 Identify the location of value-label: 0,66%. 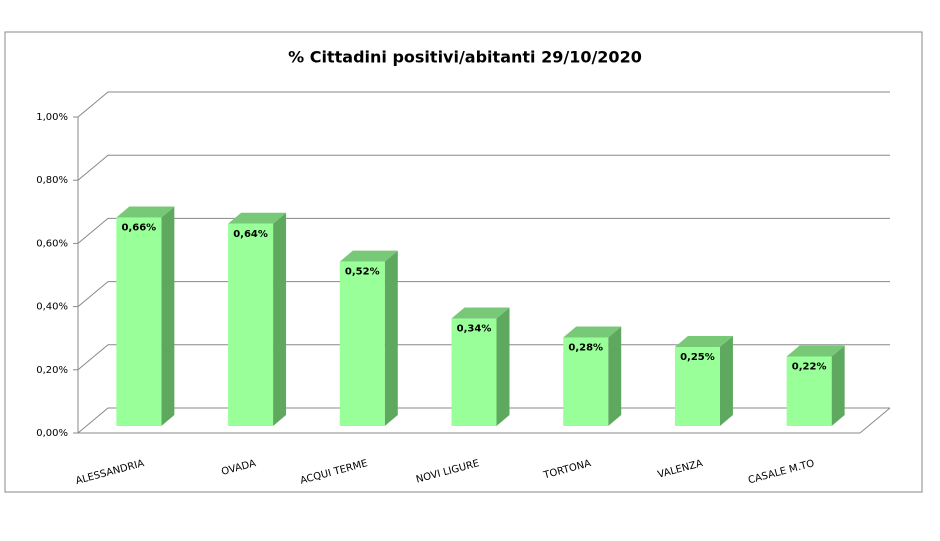
(139, 227).